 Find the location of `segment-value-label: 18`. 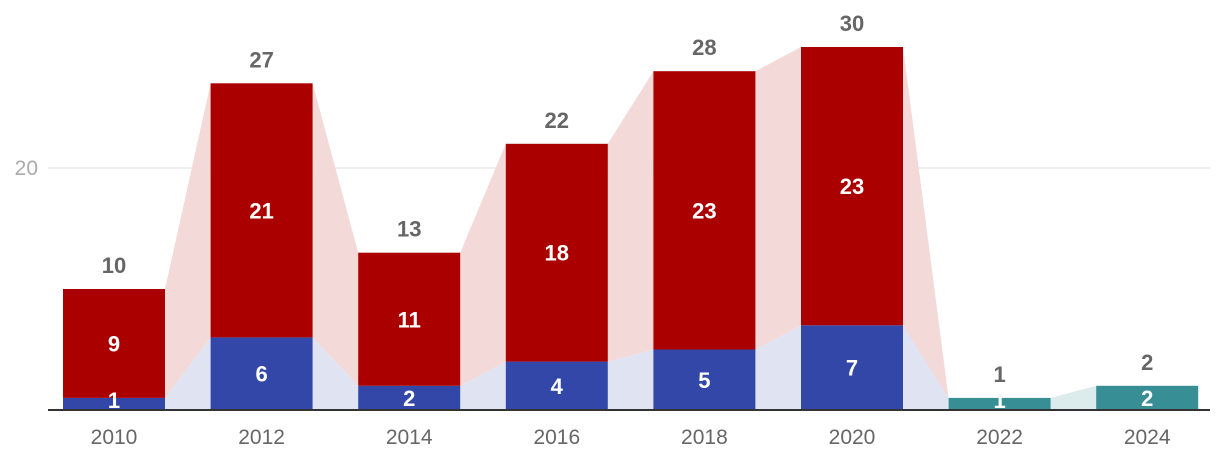

segment-value-label: 18 is located at coordinates (557, 253).